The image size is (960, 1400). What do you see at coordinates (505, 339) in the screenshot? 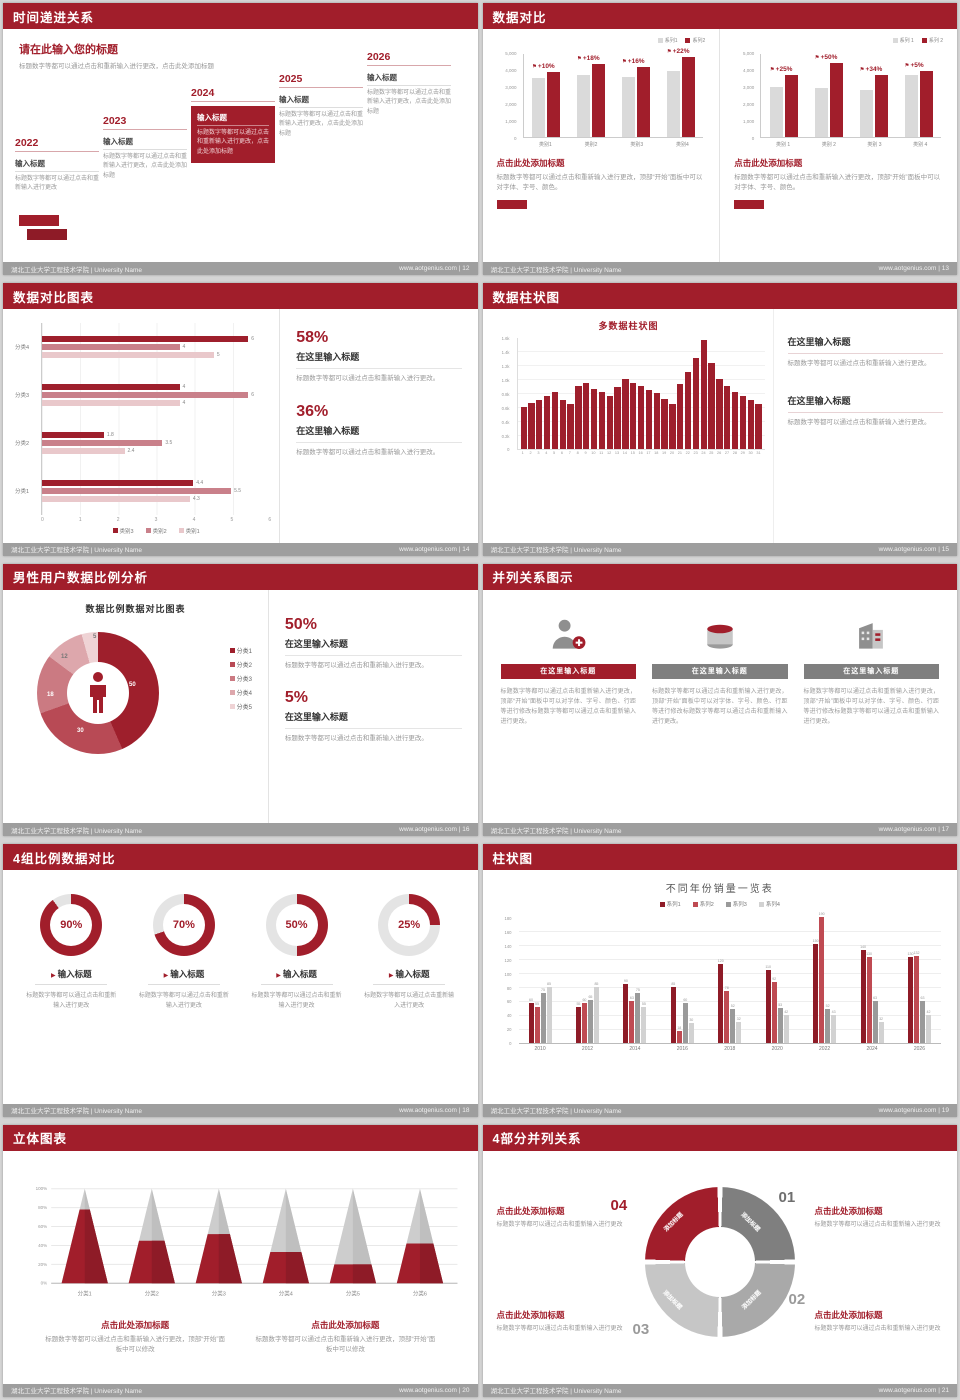
I see `y-axis-tick: 1.6k` at bounding box center [505, 339].